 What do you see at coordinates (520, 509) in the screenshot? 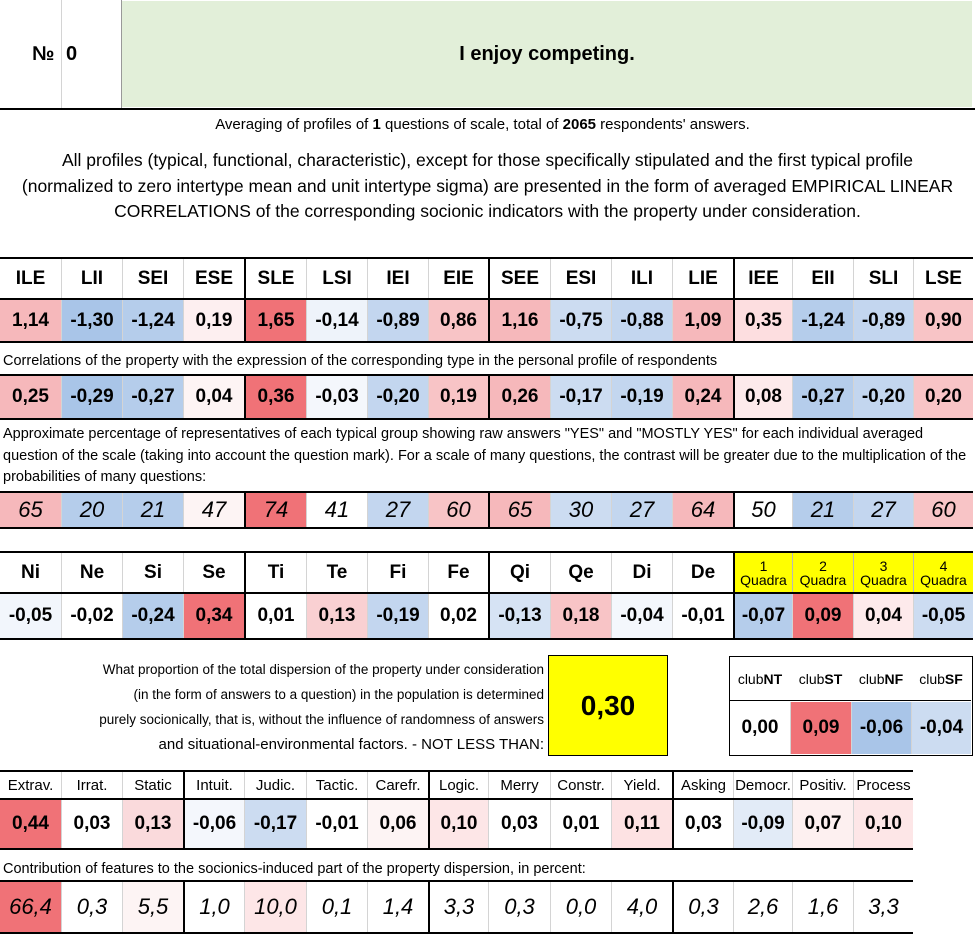
I see `type-percentage-value-text: 65` at bounding box center [520, 509].